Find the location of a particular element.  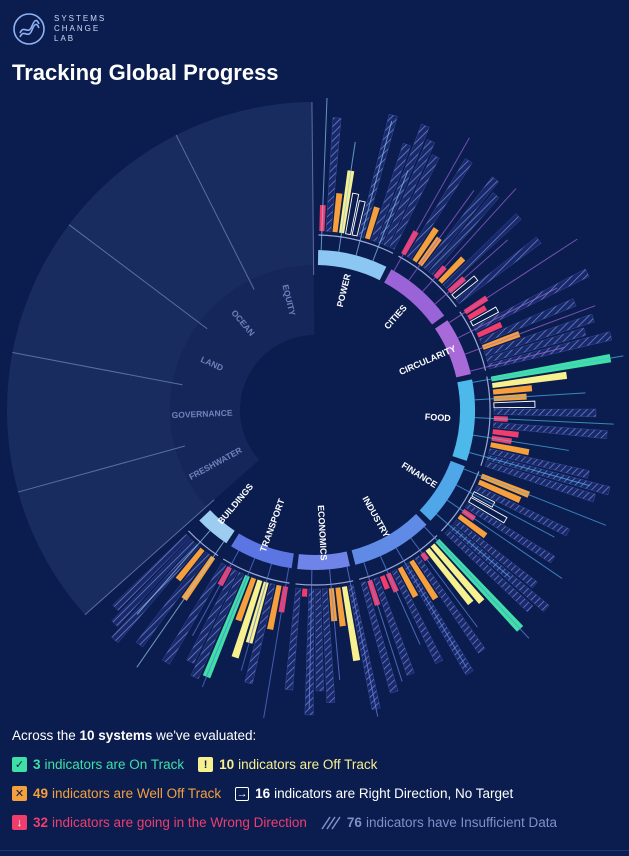

system-band-transport is located at coordinates (262, 551).